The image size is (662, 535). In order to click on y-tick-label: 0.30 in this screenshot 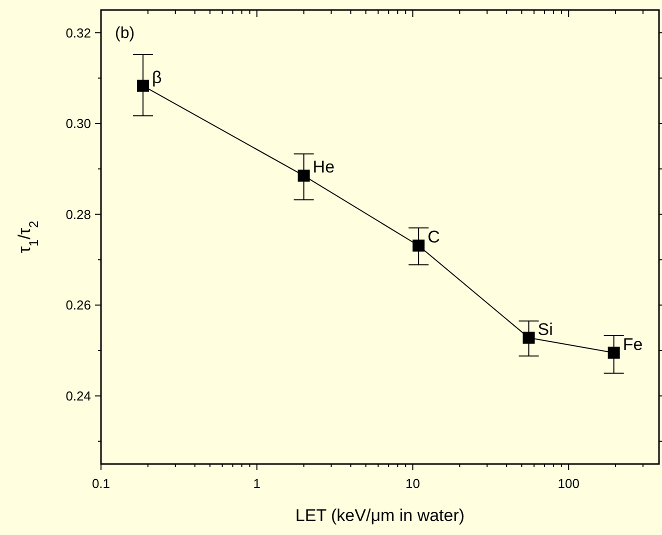, I will do `click(78, 124)`.